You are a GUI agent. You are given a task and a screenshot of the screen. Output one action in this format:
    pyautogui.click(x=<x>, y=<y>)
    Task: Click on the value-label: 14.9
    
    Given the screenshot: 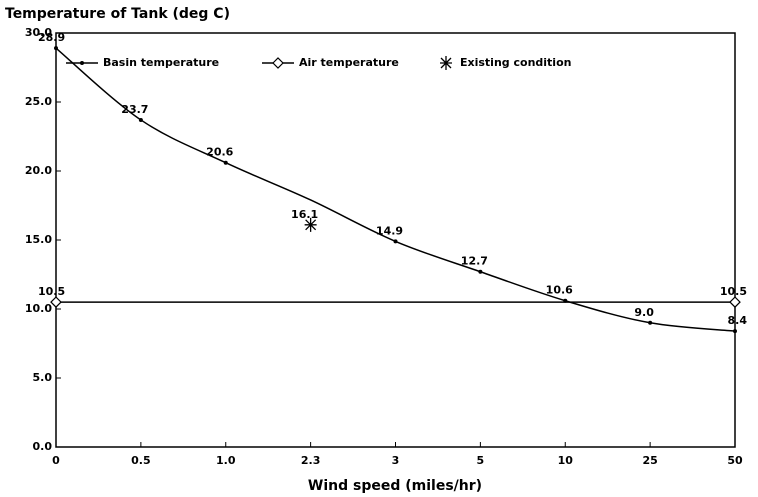 What is the action you would take?
    pyautogui.click(x=389, y=230)
    